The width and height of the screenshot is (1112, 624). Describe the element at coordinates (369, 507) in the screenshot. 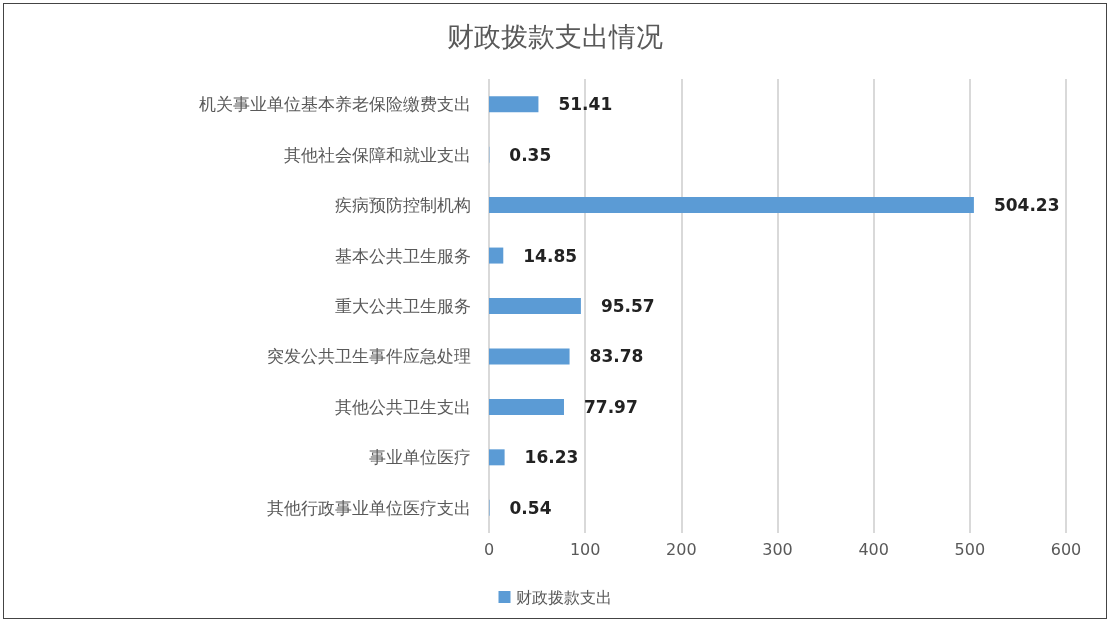

I see `y-tick-label: 其他行政事业单位医疗支出` at that location.